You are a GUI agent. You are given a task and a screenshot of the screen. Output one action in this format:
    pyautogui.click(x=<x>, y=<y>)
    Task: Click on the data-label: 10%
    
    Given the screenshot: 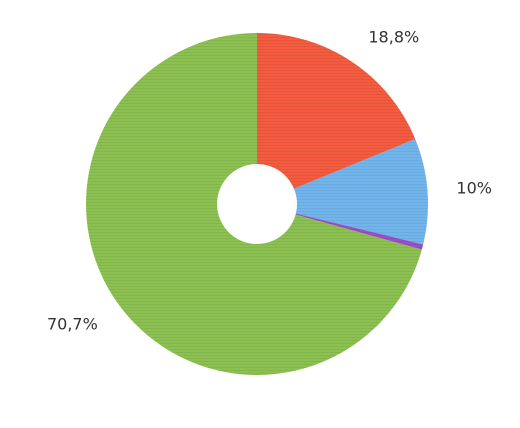 What is the action you would take?
    pyautogui.click(x=474, y=187)
    